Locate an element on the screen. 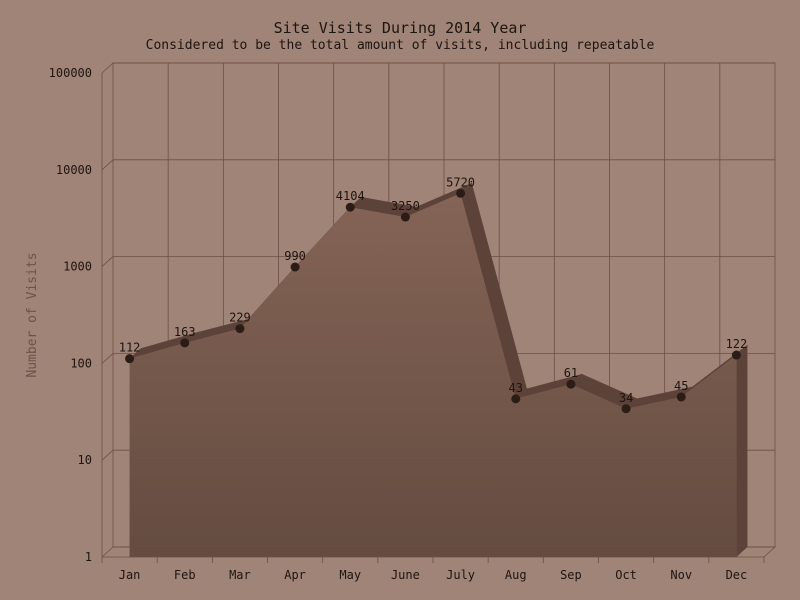 Image resolution: width=800 pixels, height=600 pixels. y-tick-label: 10000 is located at coordinates (74, 170).